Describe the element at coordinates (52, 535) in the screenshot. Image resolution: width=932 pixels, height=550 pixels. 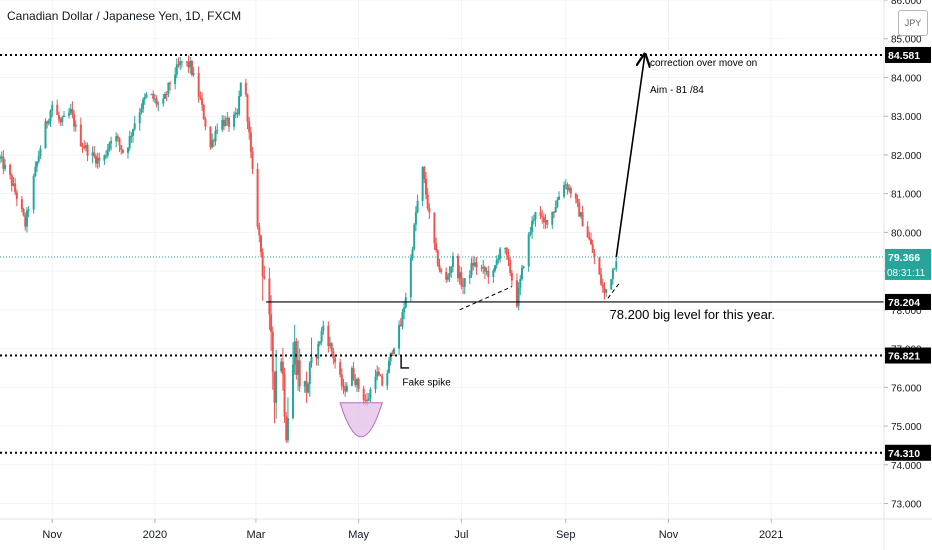
I see `x-tick-label: Nov` at that location.